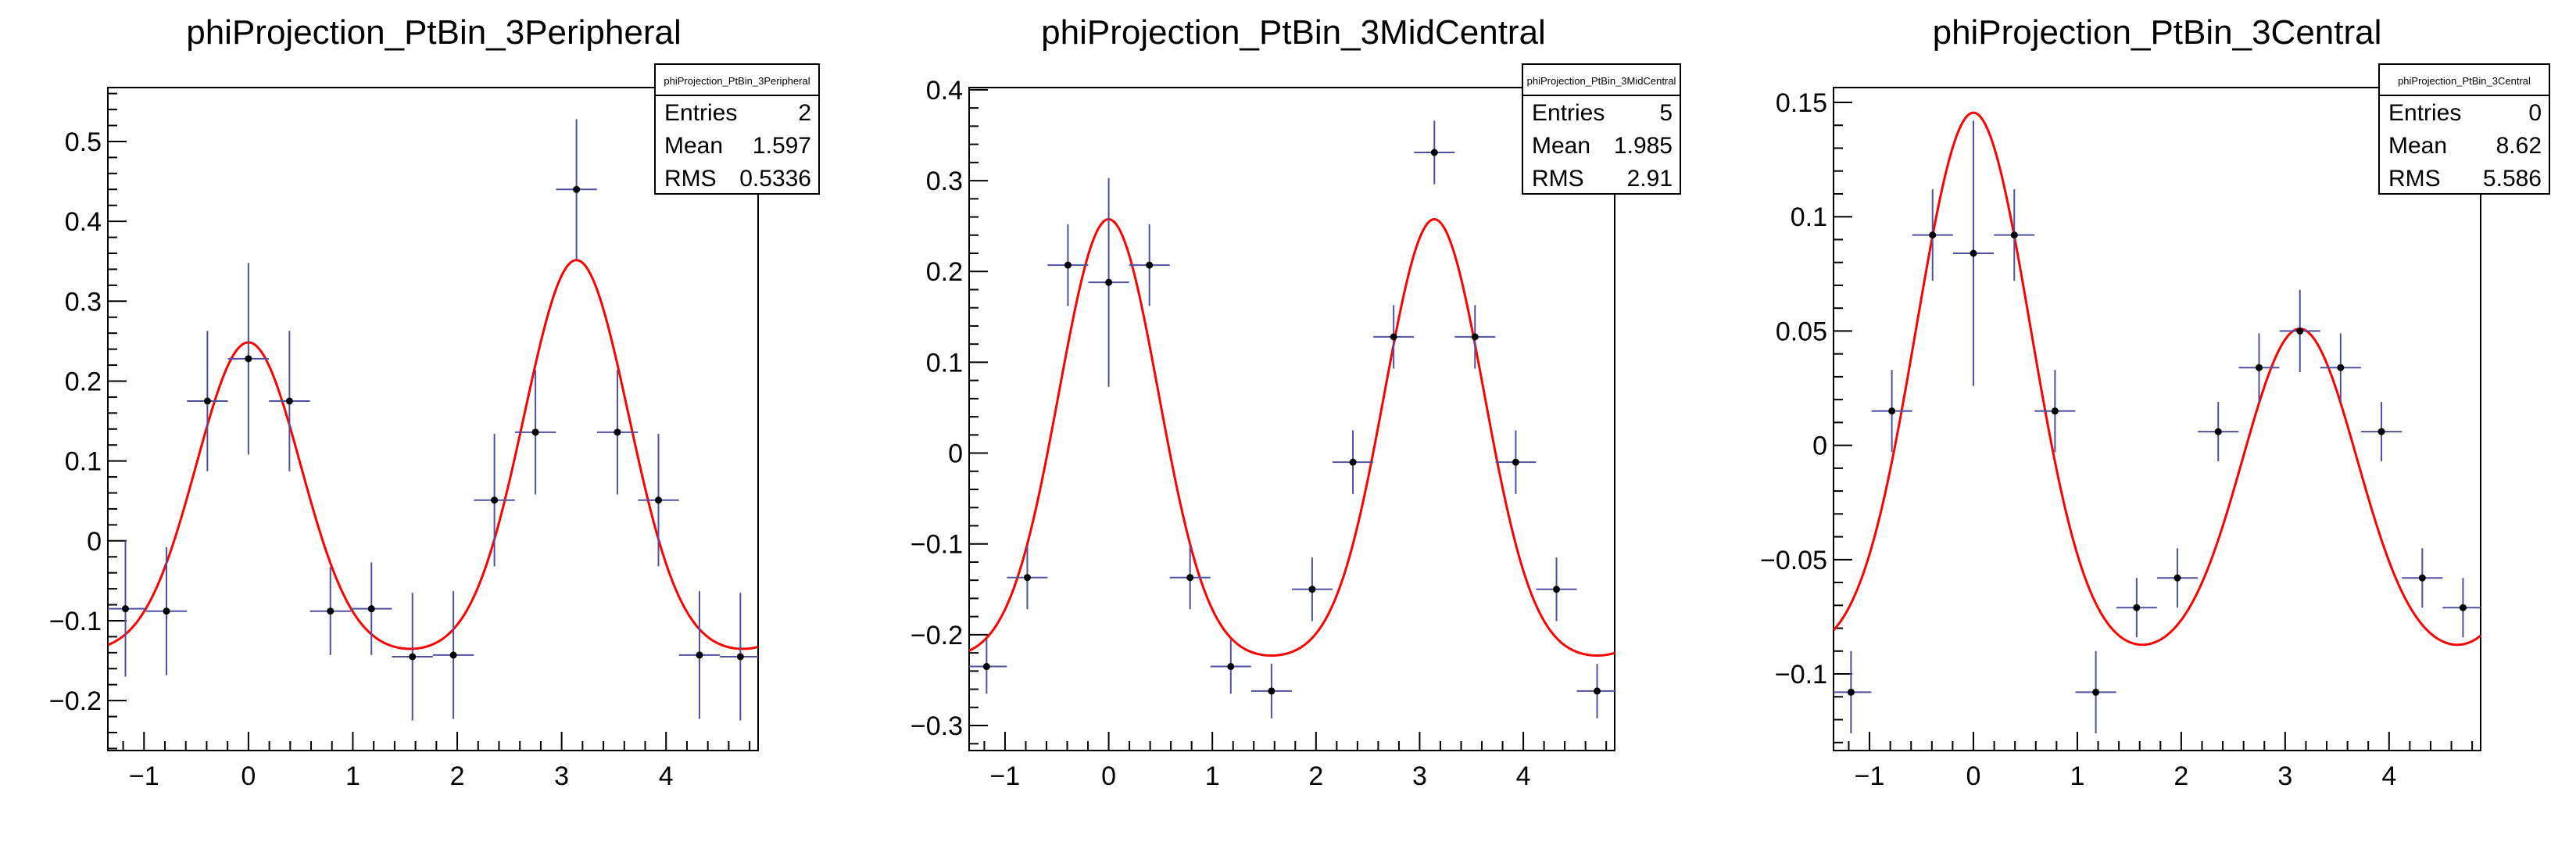  I want to click on stats-row-value: 5, so click(1666, 113).